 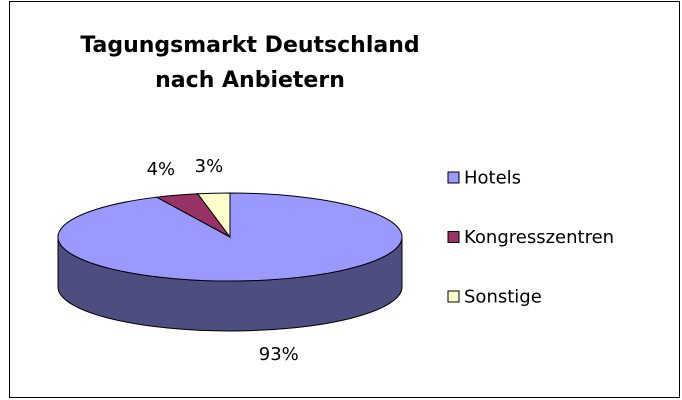 What do you see at coordinates (503, 297) in the screenshot?
I see `legend-label: Sonstige` at bounding box center [503, 297].